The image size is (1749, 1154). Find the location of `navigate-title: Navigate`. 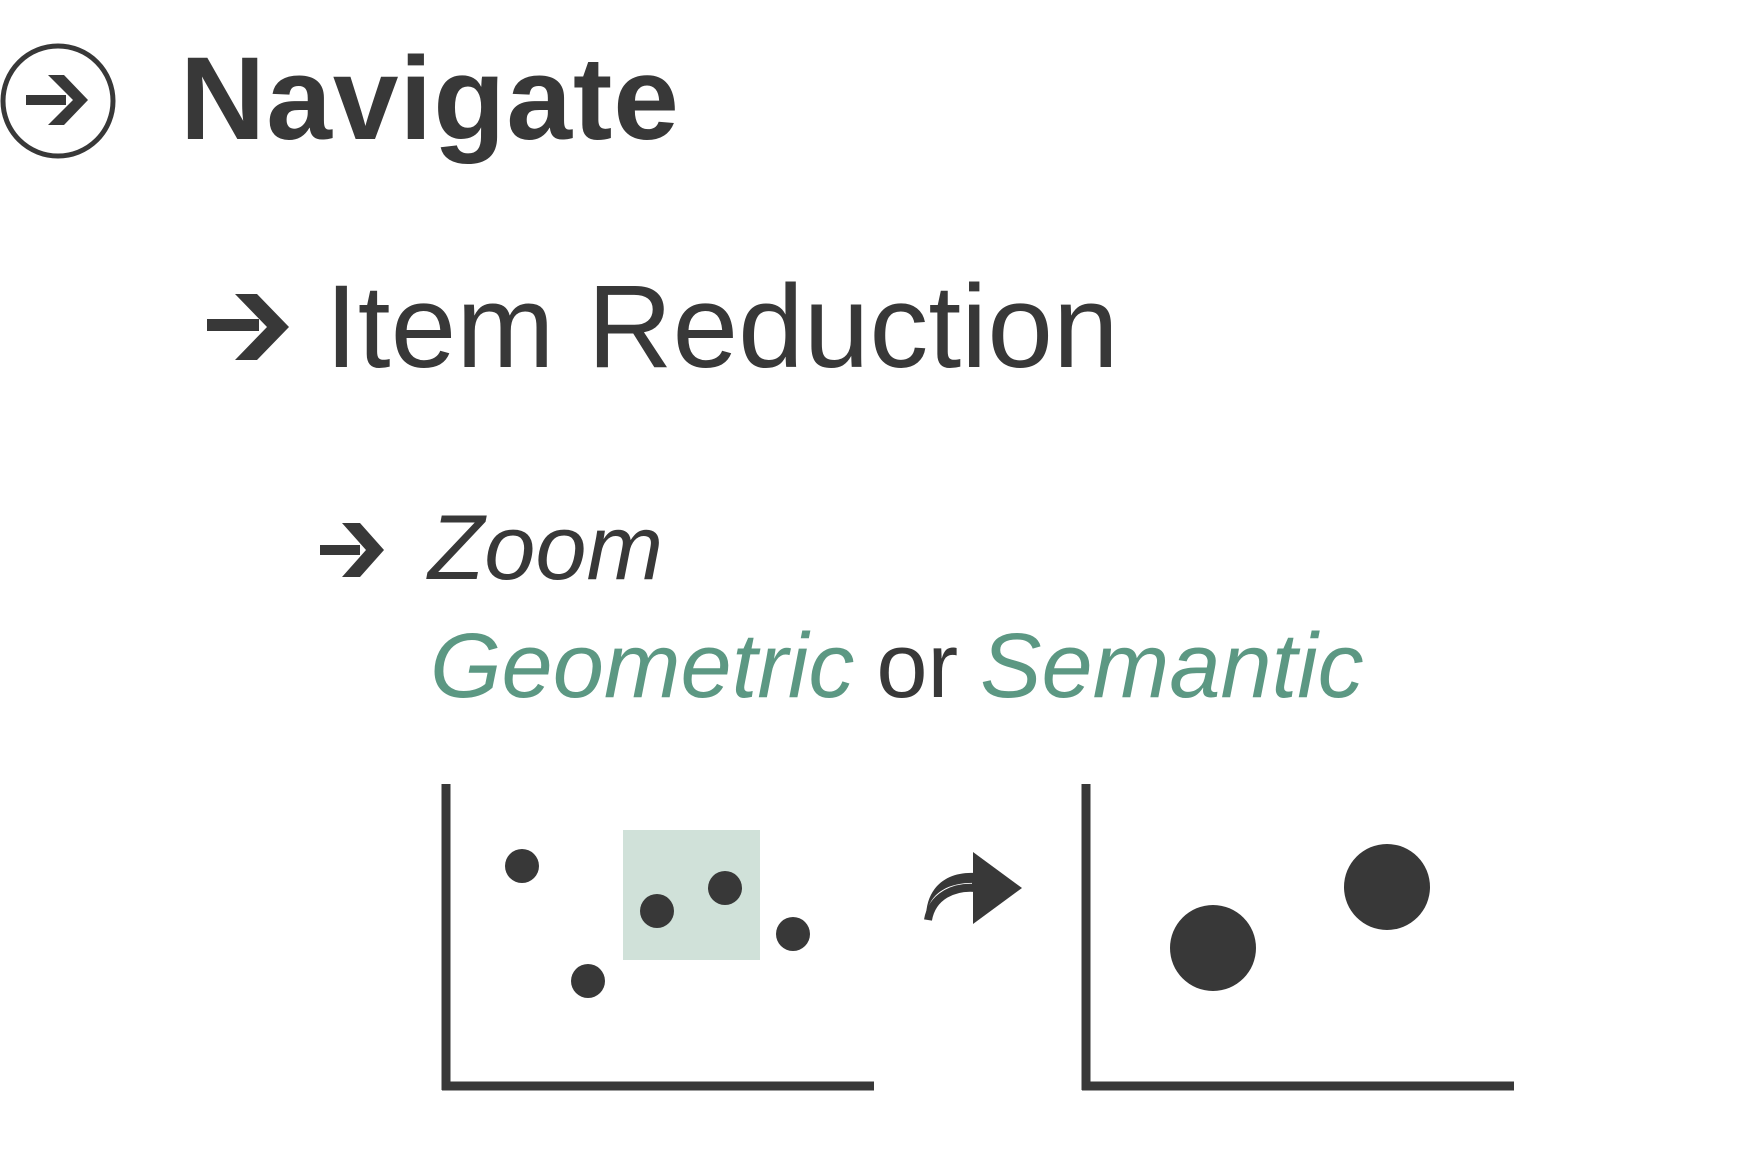

navigate-title: Navigate is located at coordinates (430, 99).